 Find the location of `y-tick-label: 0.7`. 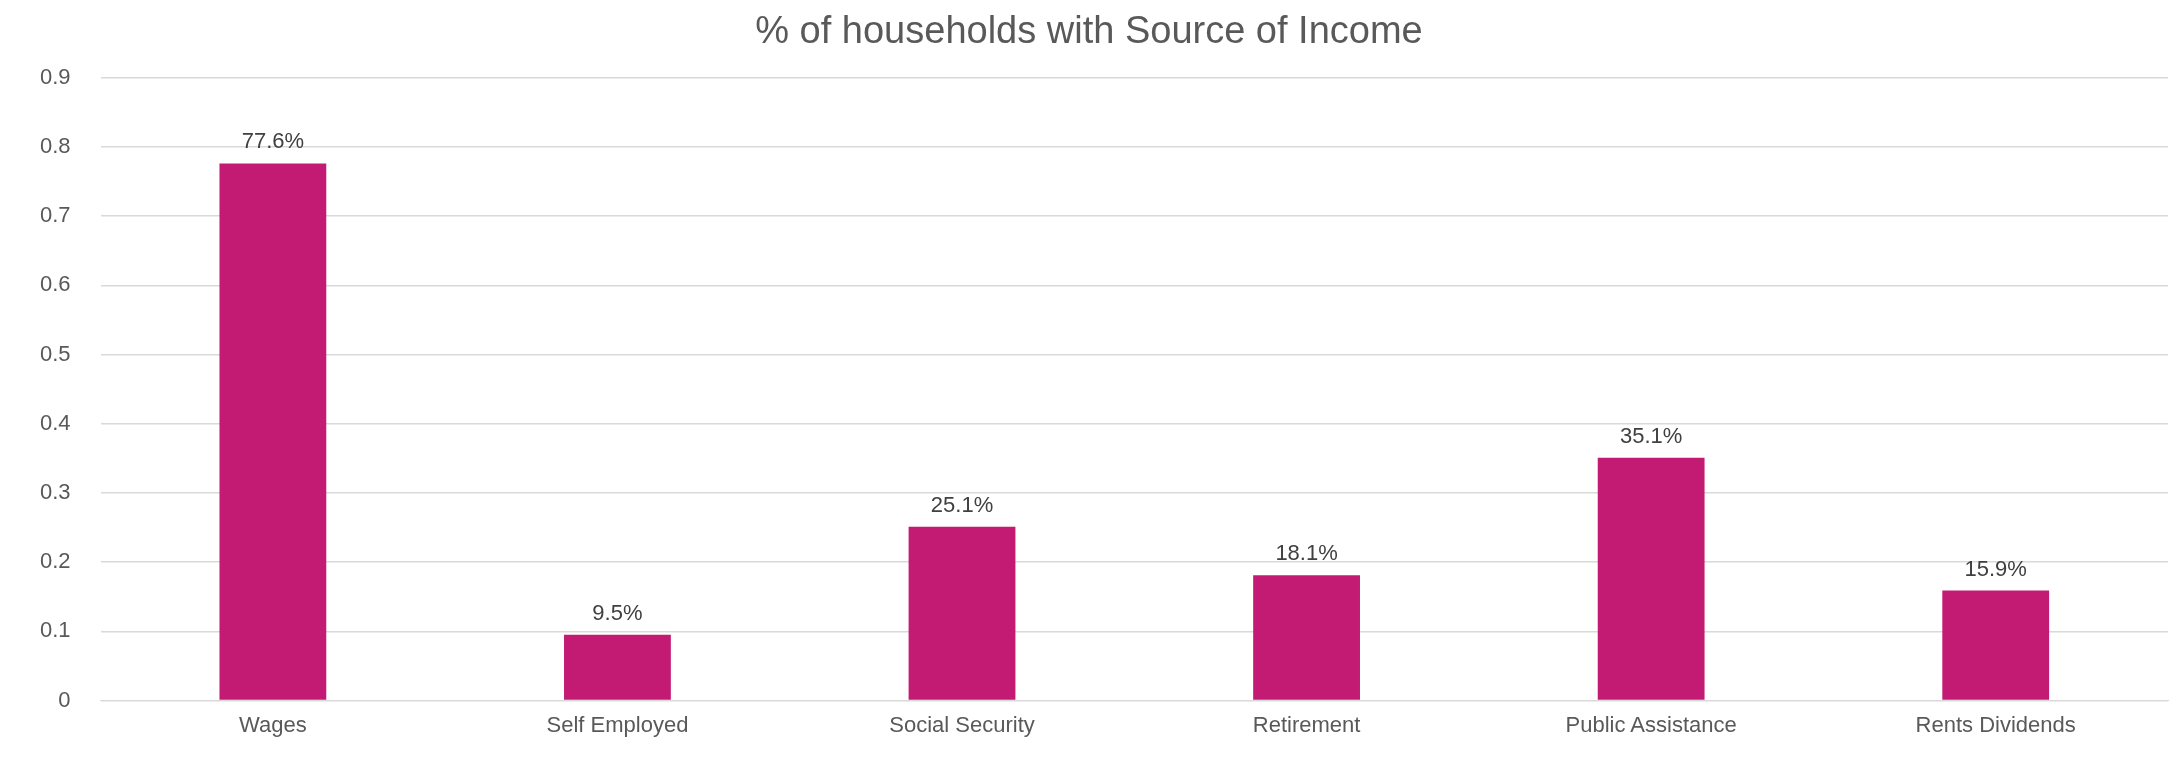

y-tick-label: 0.7 is located at coordinates (55, 215).